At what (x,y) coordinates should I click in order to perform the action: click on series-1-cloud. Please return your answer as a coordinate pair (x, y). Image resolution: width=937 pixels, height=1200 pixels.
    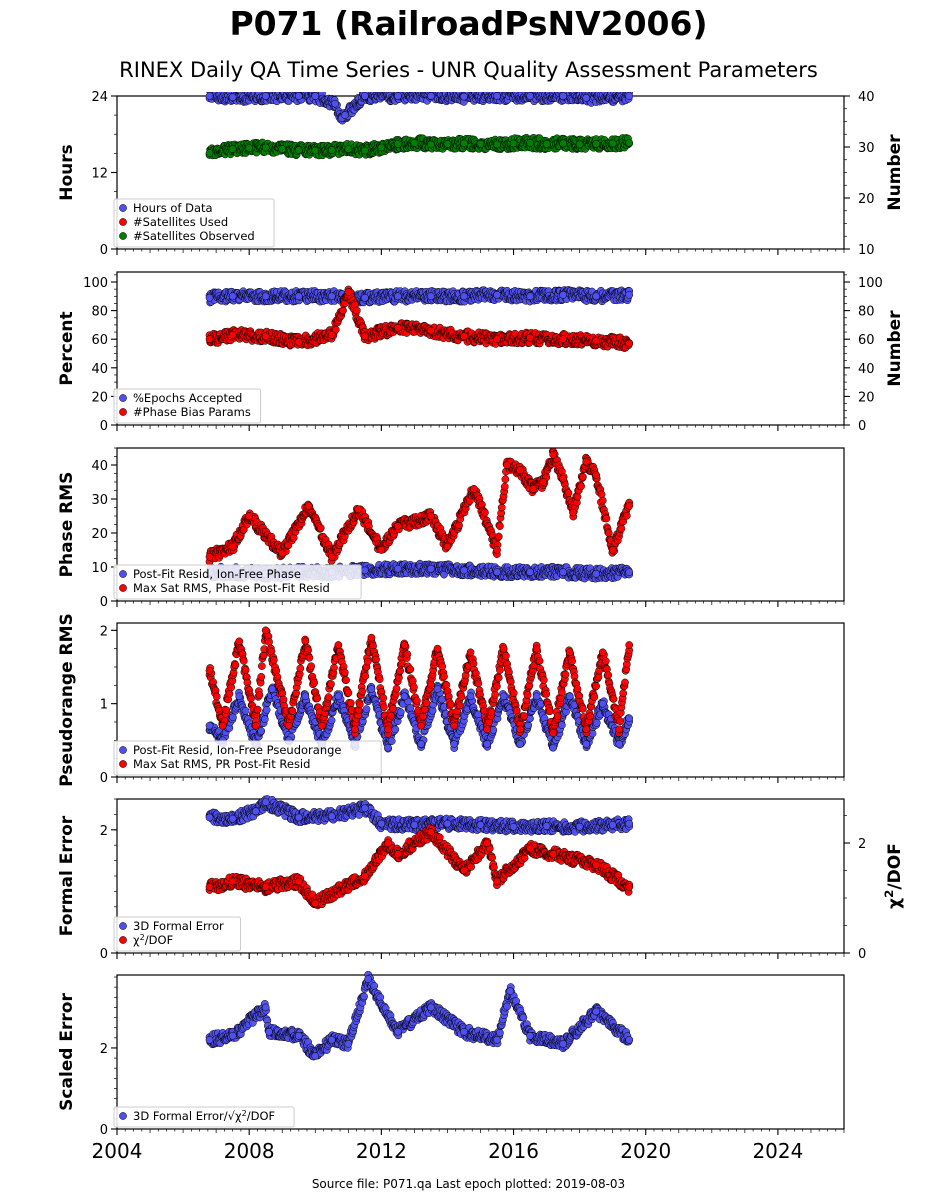
    Looking at the image, I should click on (419, 296).